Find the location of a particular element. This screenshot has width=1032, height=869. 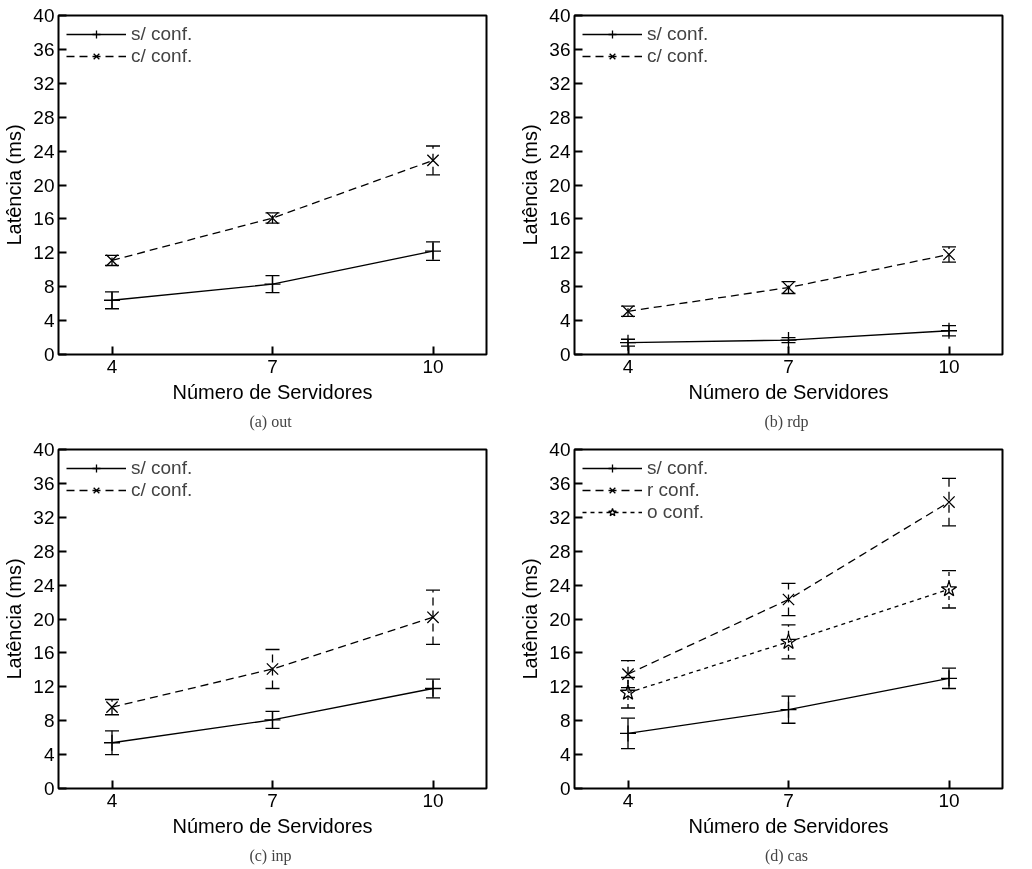

legend-label: r conf. is located at coordinates (673, 490).